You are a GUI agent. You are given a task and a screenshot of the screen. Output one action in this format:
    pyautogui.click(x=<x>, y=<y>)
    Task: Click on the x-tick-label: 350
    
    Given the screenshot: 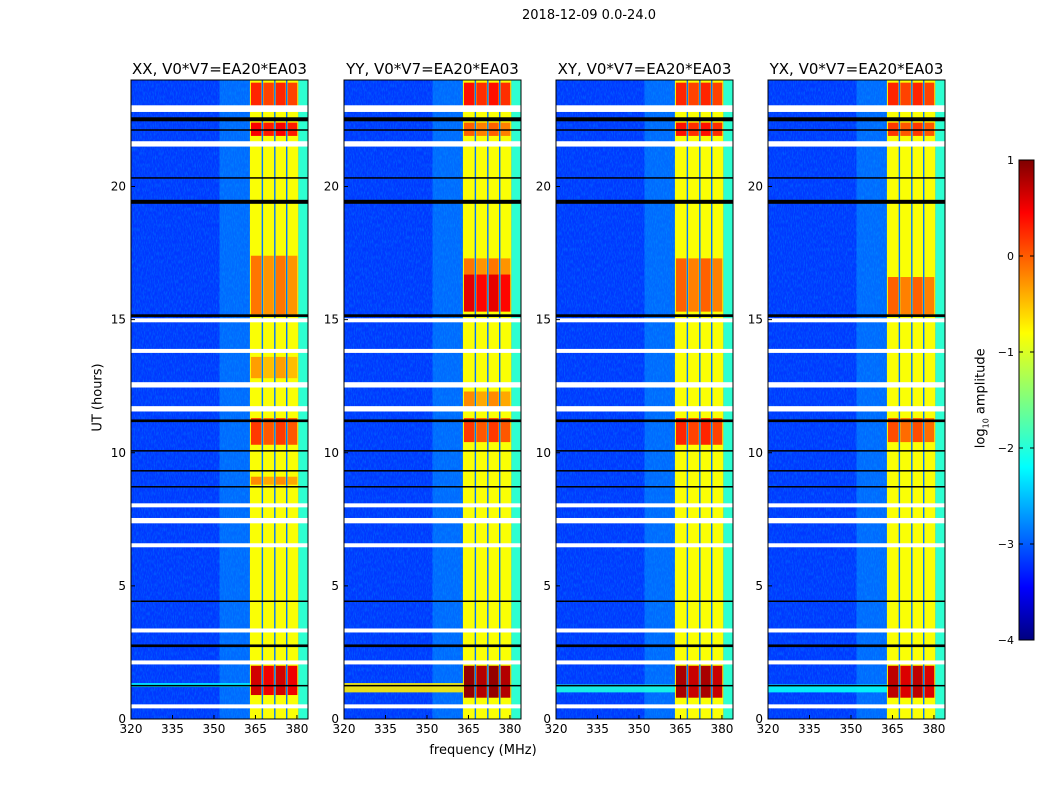 What is the action you would take?
    pyautogui.click(x=639, y=729)
    